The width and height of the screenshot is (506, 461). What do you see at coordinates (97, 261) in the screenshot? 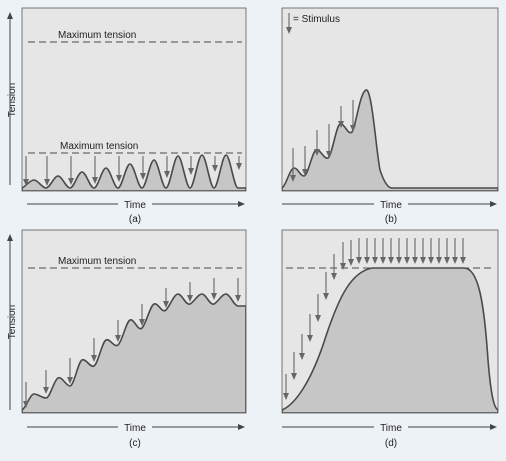
I see `panel-c-max-tension-label: Maximum tension` at bounding box center [97, 261].